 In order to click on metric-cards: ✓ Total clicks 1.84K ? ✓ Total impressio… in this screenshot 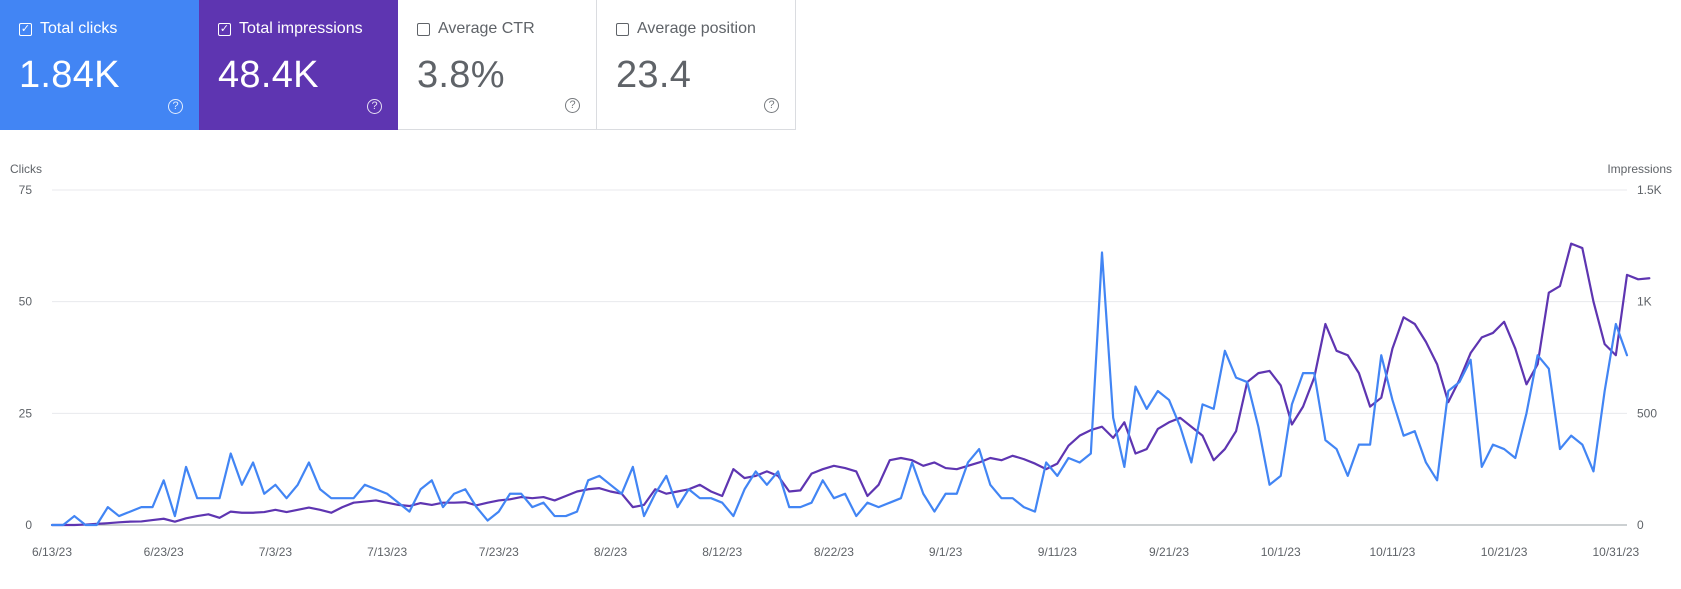, I will do `click(398, 65)`.